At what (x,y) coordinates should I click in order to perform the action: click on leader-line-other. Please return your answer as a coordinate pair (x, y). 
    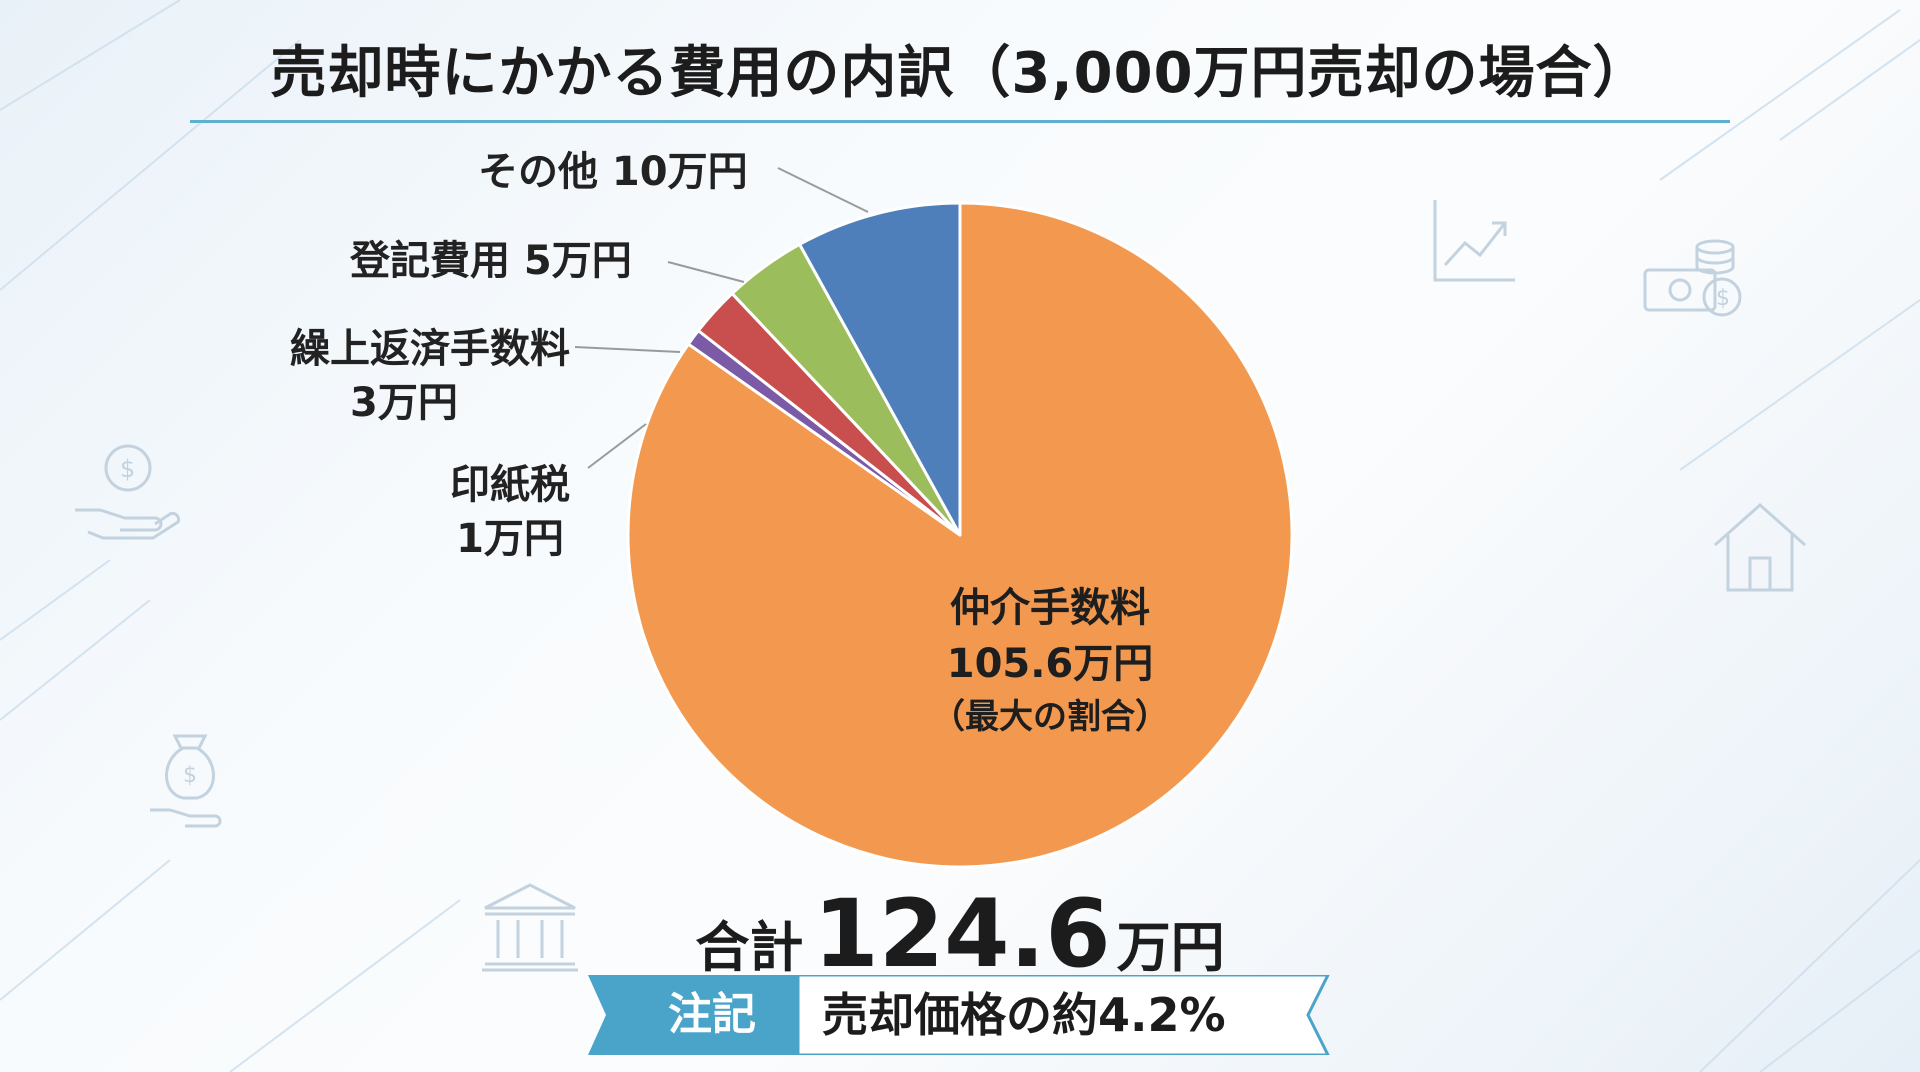
    Looking at the image, I should click on (823, 190).